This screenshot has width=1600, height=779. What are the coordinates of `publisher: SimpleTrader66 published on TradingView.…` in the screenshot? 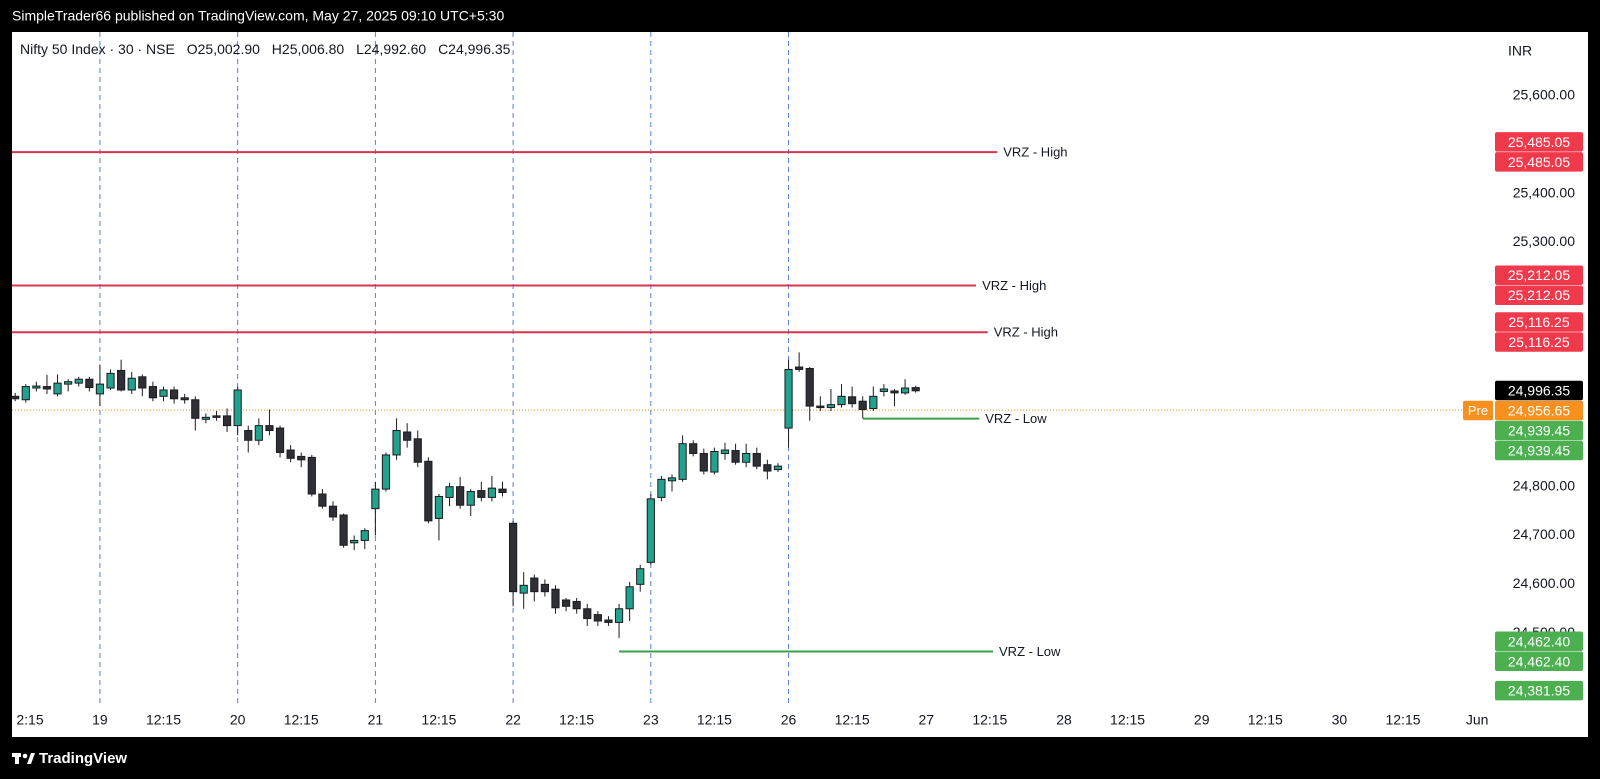 It's located at (258, 16).